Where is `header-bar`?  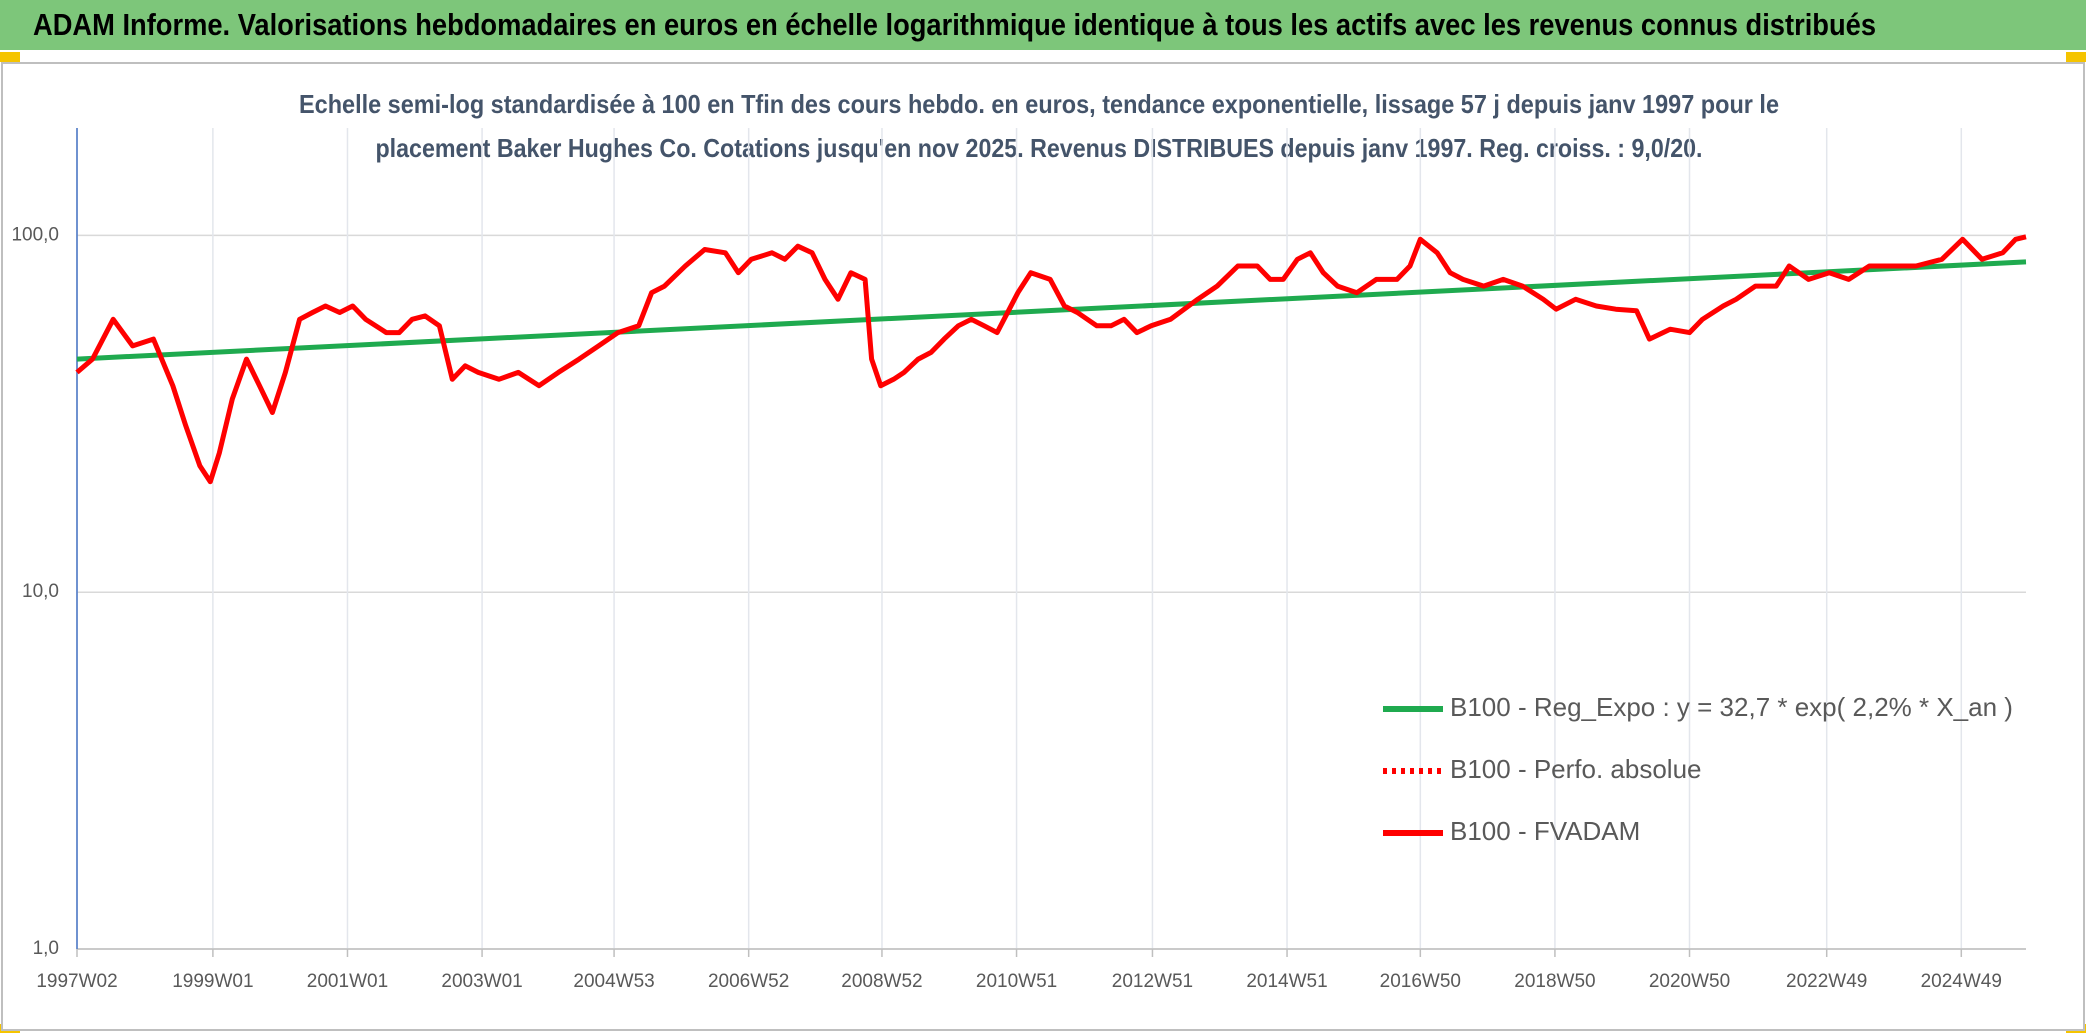 header-bar is located at coordinates (1043, 25).